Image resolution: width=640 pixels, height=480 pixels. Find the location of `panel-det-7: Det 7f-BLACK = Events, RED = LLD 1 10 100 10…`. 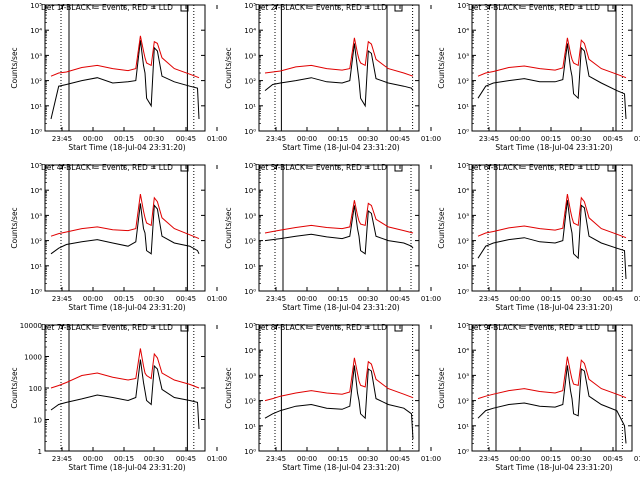

panel-det-7: Det 7f-BLACK = Events, RED = LLD 1 10 100 10… is located at coordinates (118, 397).